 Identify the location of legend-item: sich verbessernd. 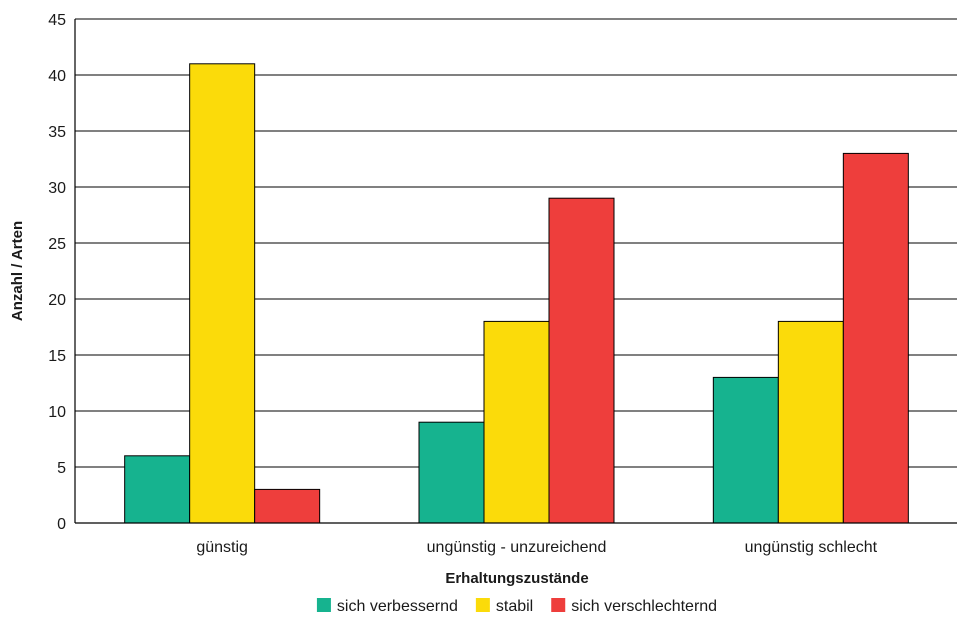
(387, 606).